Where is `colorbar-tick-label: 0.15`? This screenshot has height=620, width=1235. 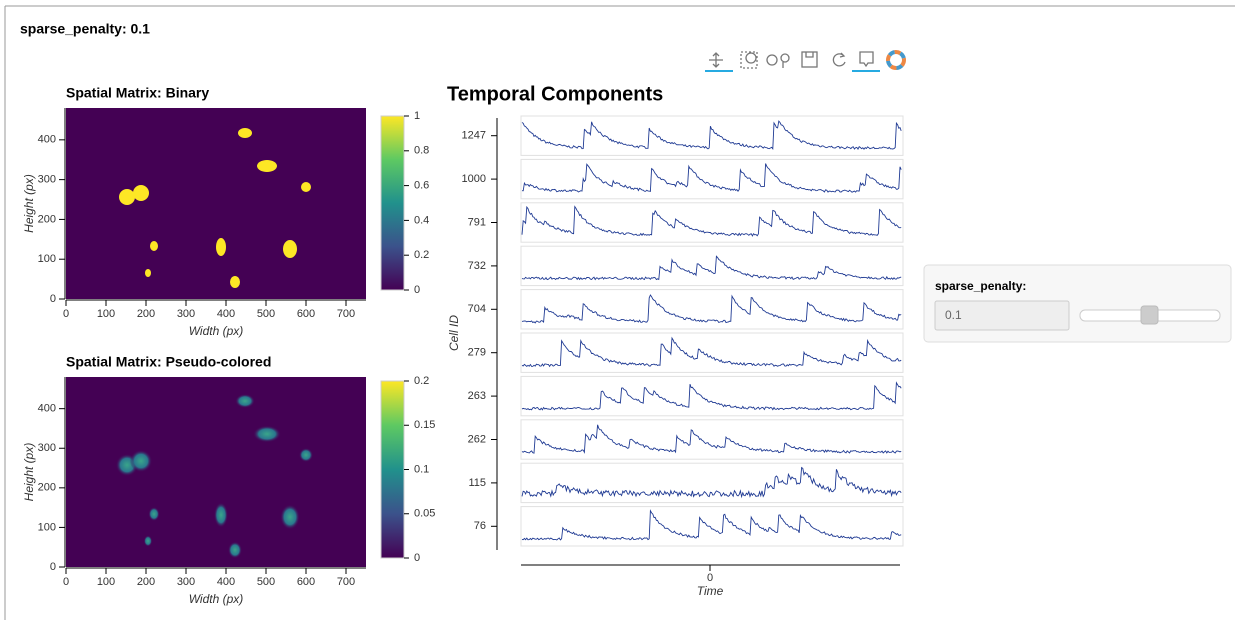
colorbar-tick-label: 0.15 is located at coordinates (424, 425).